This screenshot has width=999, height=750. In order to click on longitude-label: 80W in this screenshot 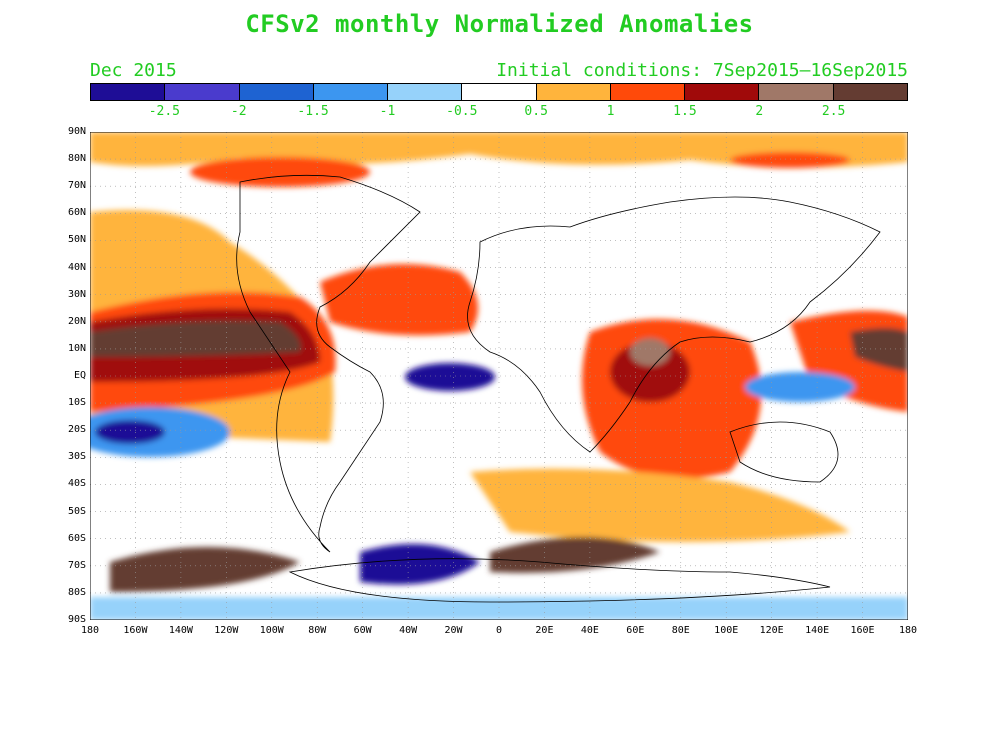, I will do `click(317, 630)`.